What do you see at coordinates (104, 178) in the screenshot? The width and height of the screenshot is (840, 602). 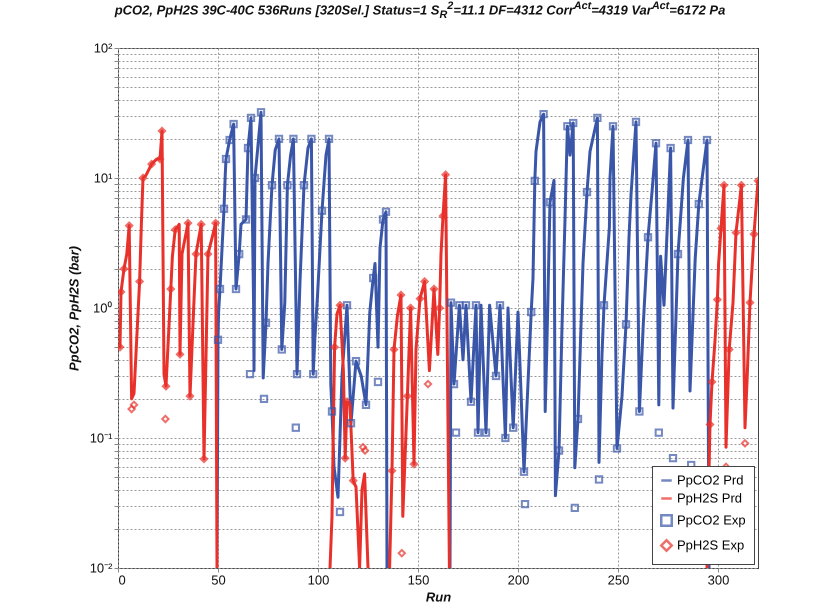 I see `y-tick-label: 10¹` at bounding box center [104, 178].